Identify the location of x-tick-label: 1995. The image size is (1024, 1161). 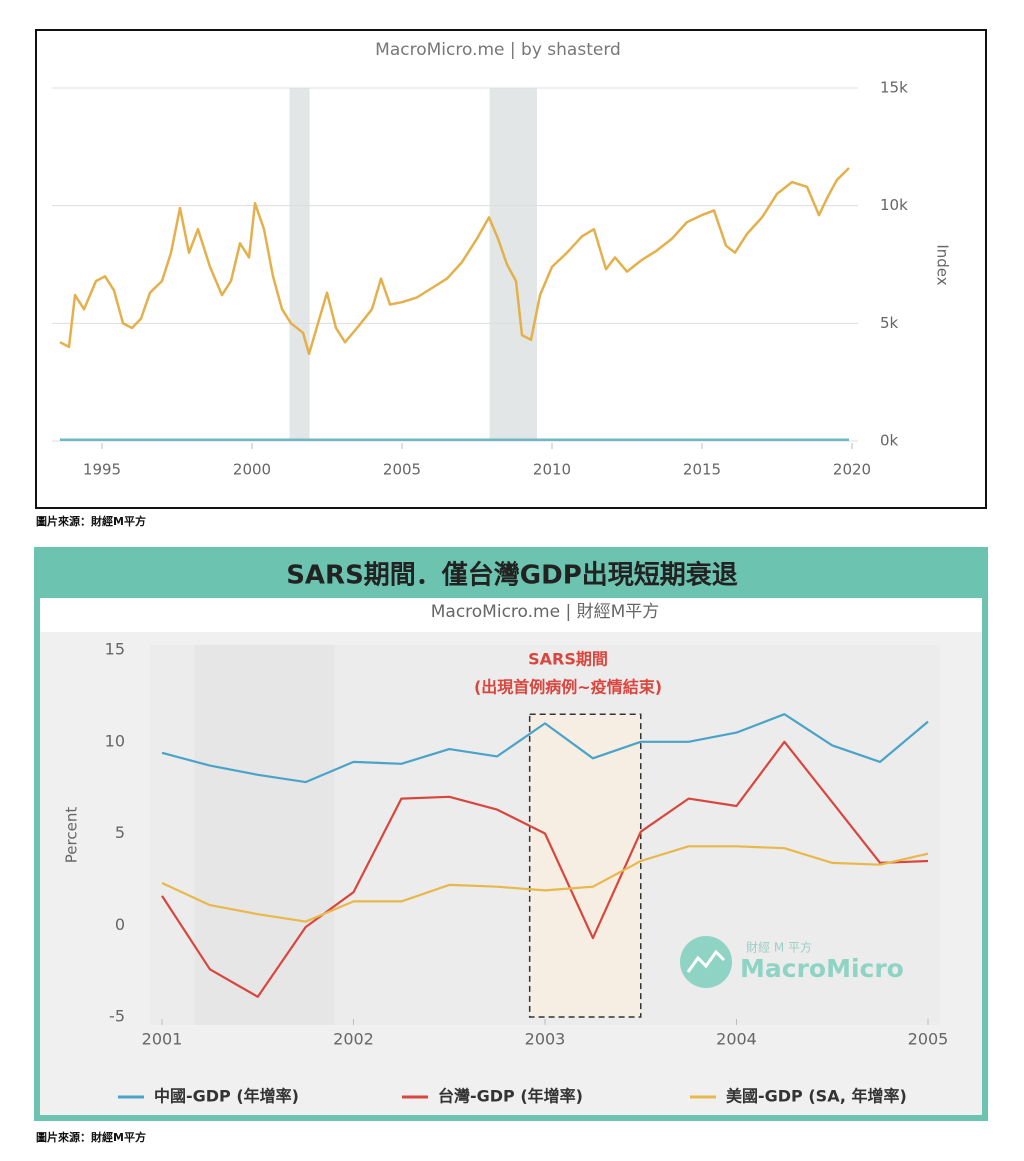
(102, 470).